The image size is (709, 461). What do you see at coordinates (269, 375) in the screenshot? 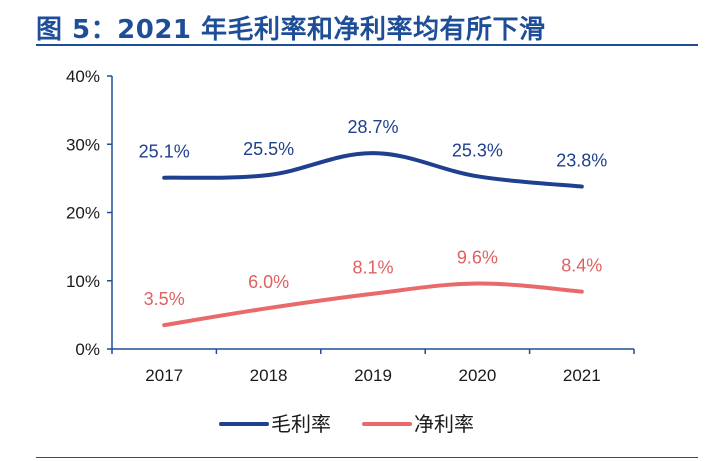
I see `x-tick-label: 2018` at bounding box center [269, 375].